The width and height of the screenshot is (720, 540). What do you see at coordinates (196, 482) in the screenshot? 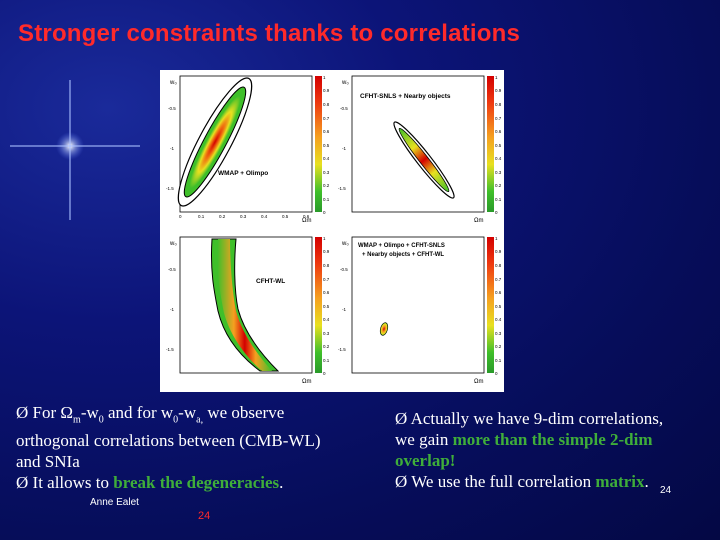
I see `highlight-break-degeneracies: break the degeneracies` at bounding box center [196, 482].